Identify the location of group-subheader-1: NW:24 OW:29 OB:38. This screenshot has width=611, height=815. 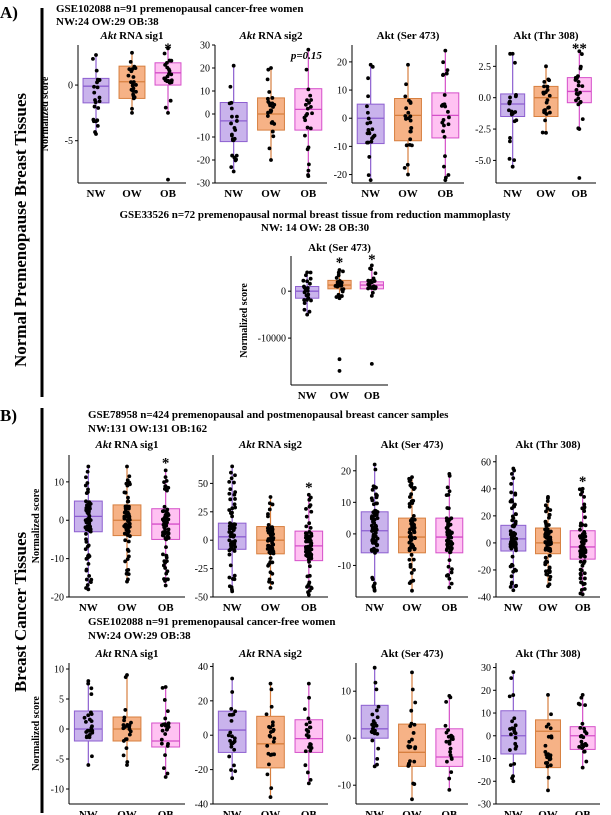
(107, 22).